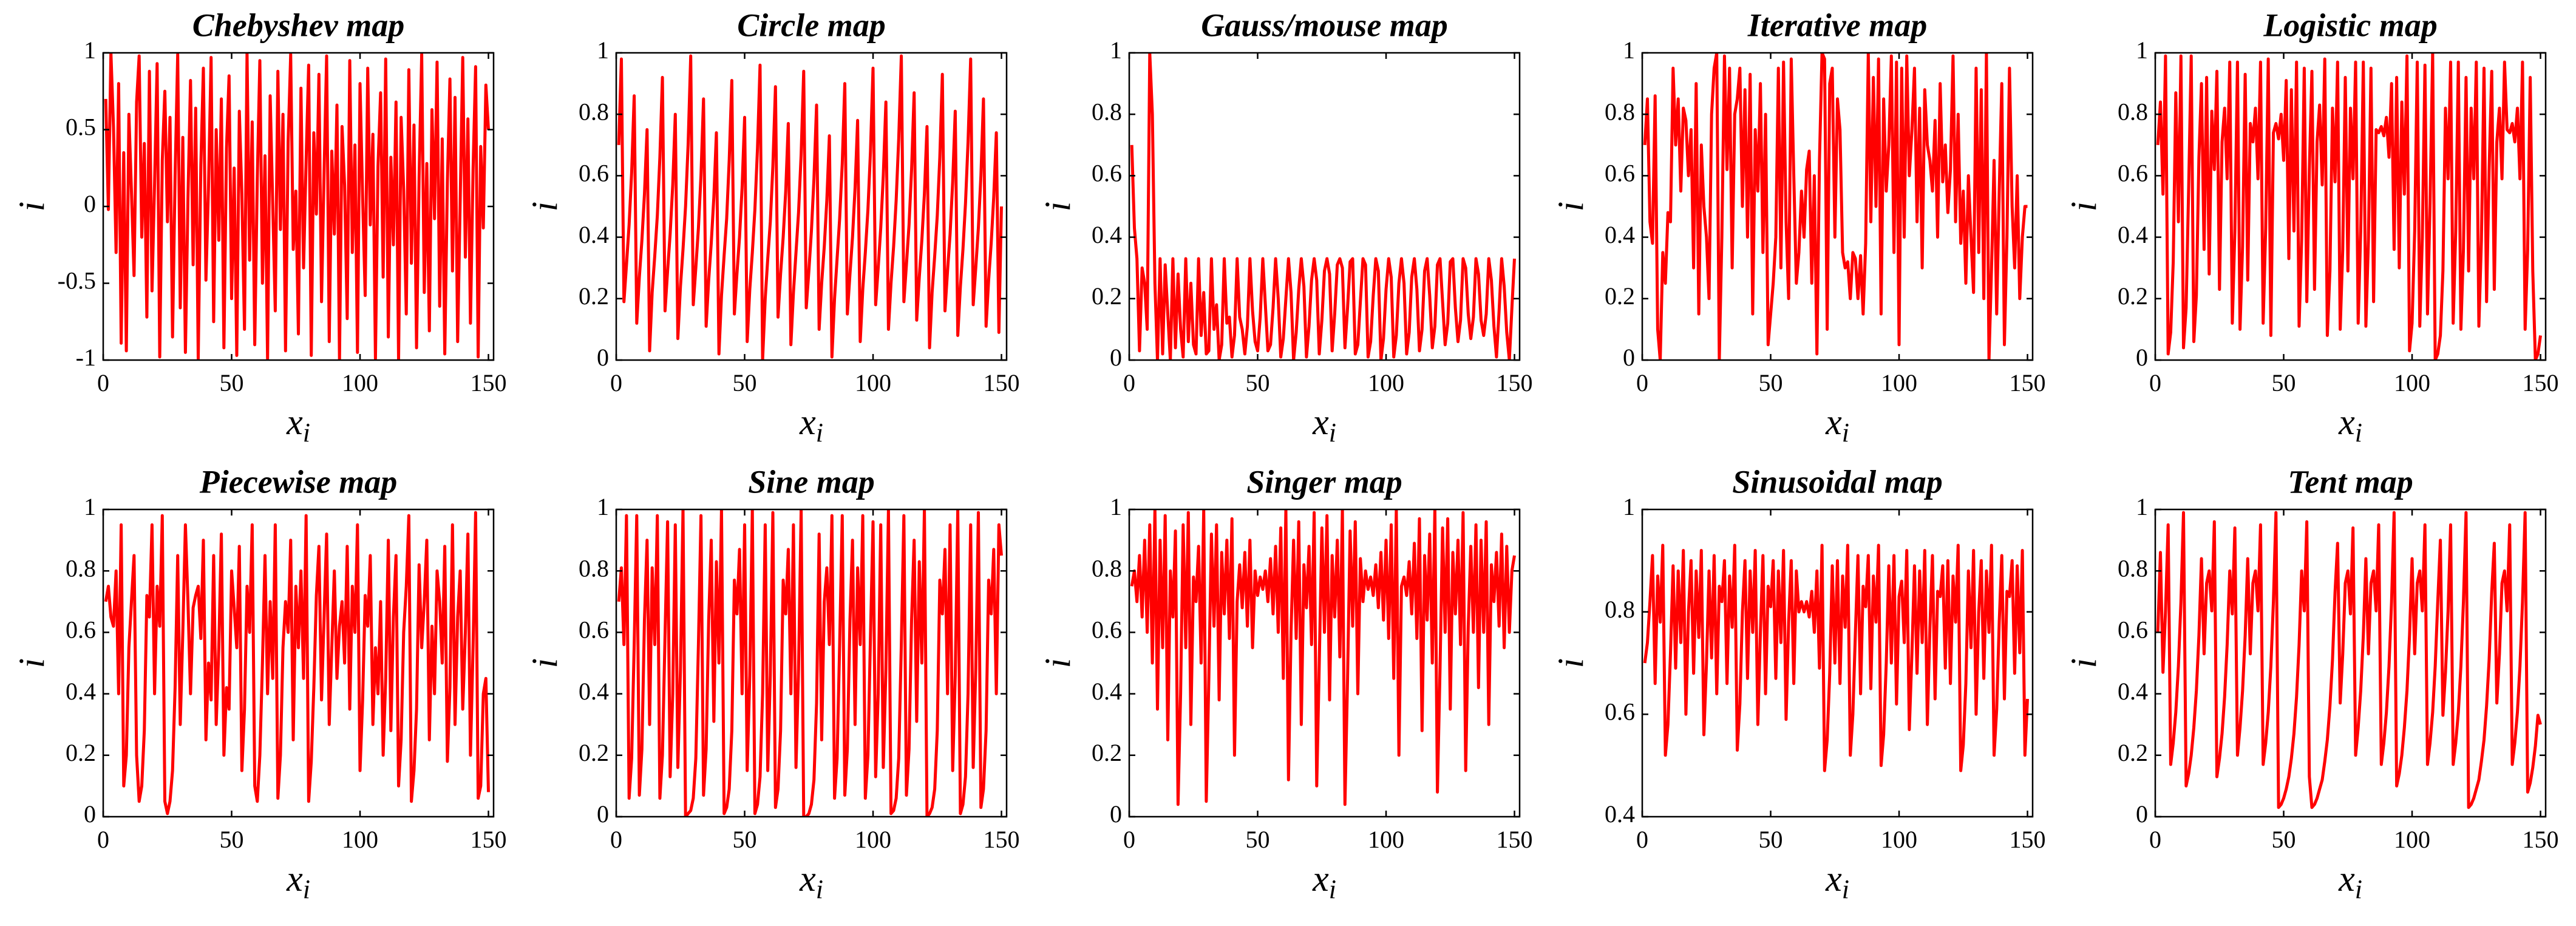 This screenshot has width=2576, height=926. I want to click on subplot-title: Tent map, so click(2350, 481).